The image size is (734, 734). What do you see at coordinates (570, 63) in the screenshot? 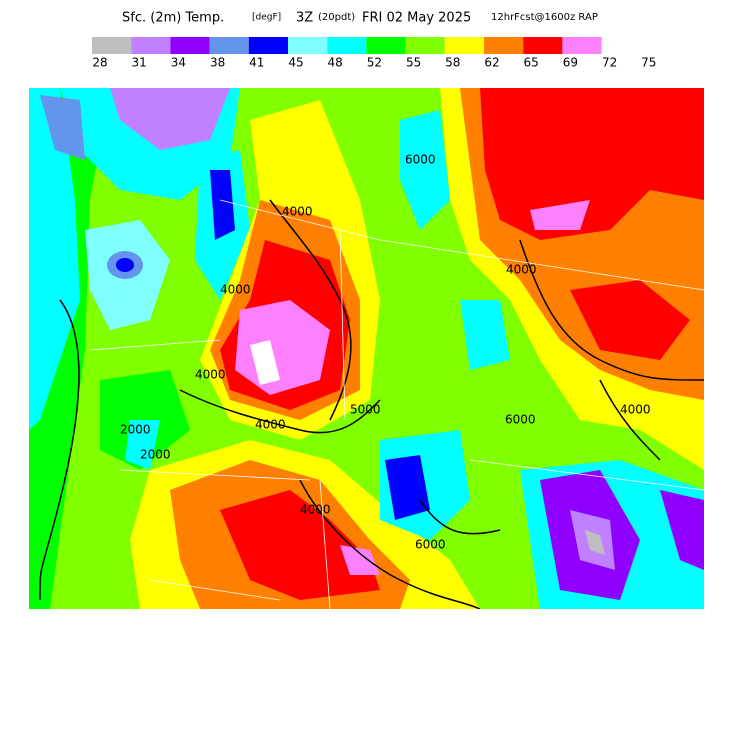
I see `colorbar-label: 69` at bounding box center [570, 63].